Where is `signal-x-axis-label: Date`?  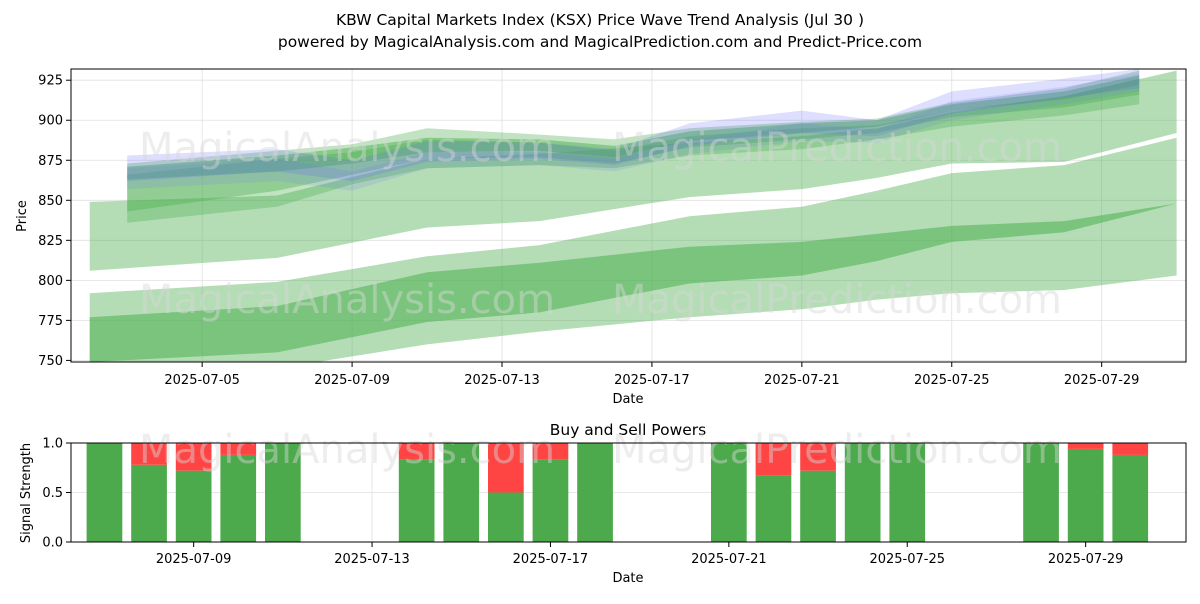 signal-x-axis-label: Date is located at coordinates (627, 578).